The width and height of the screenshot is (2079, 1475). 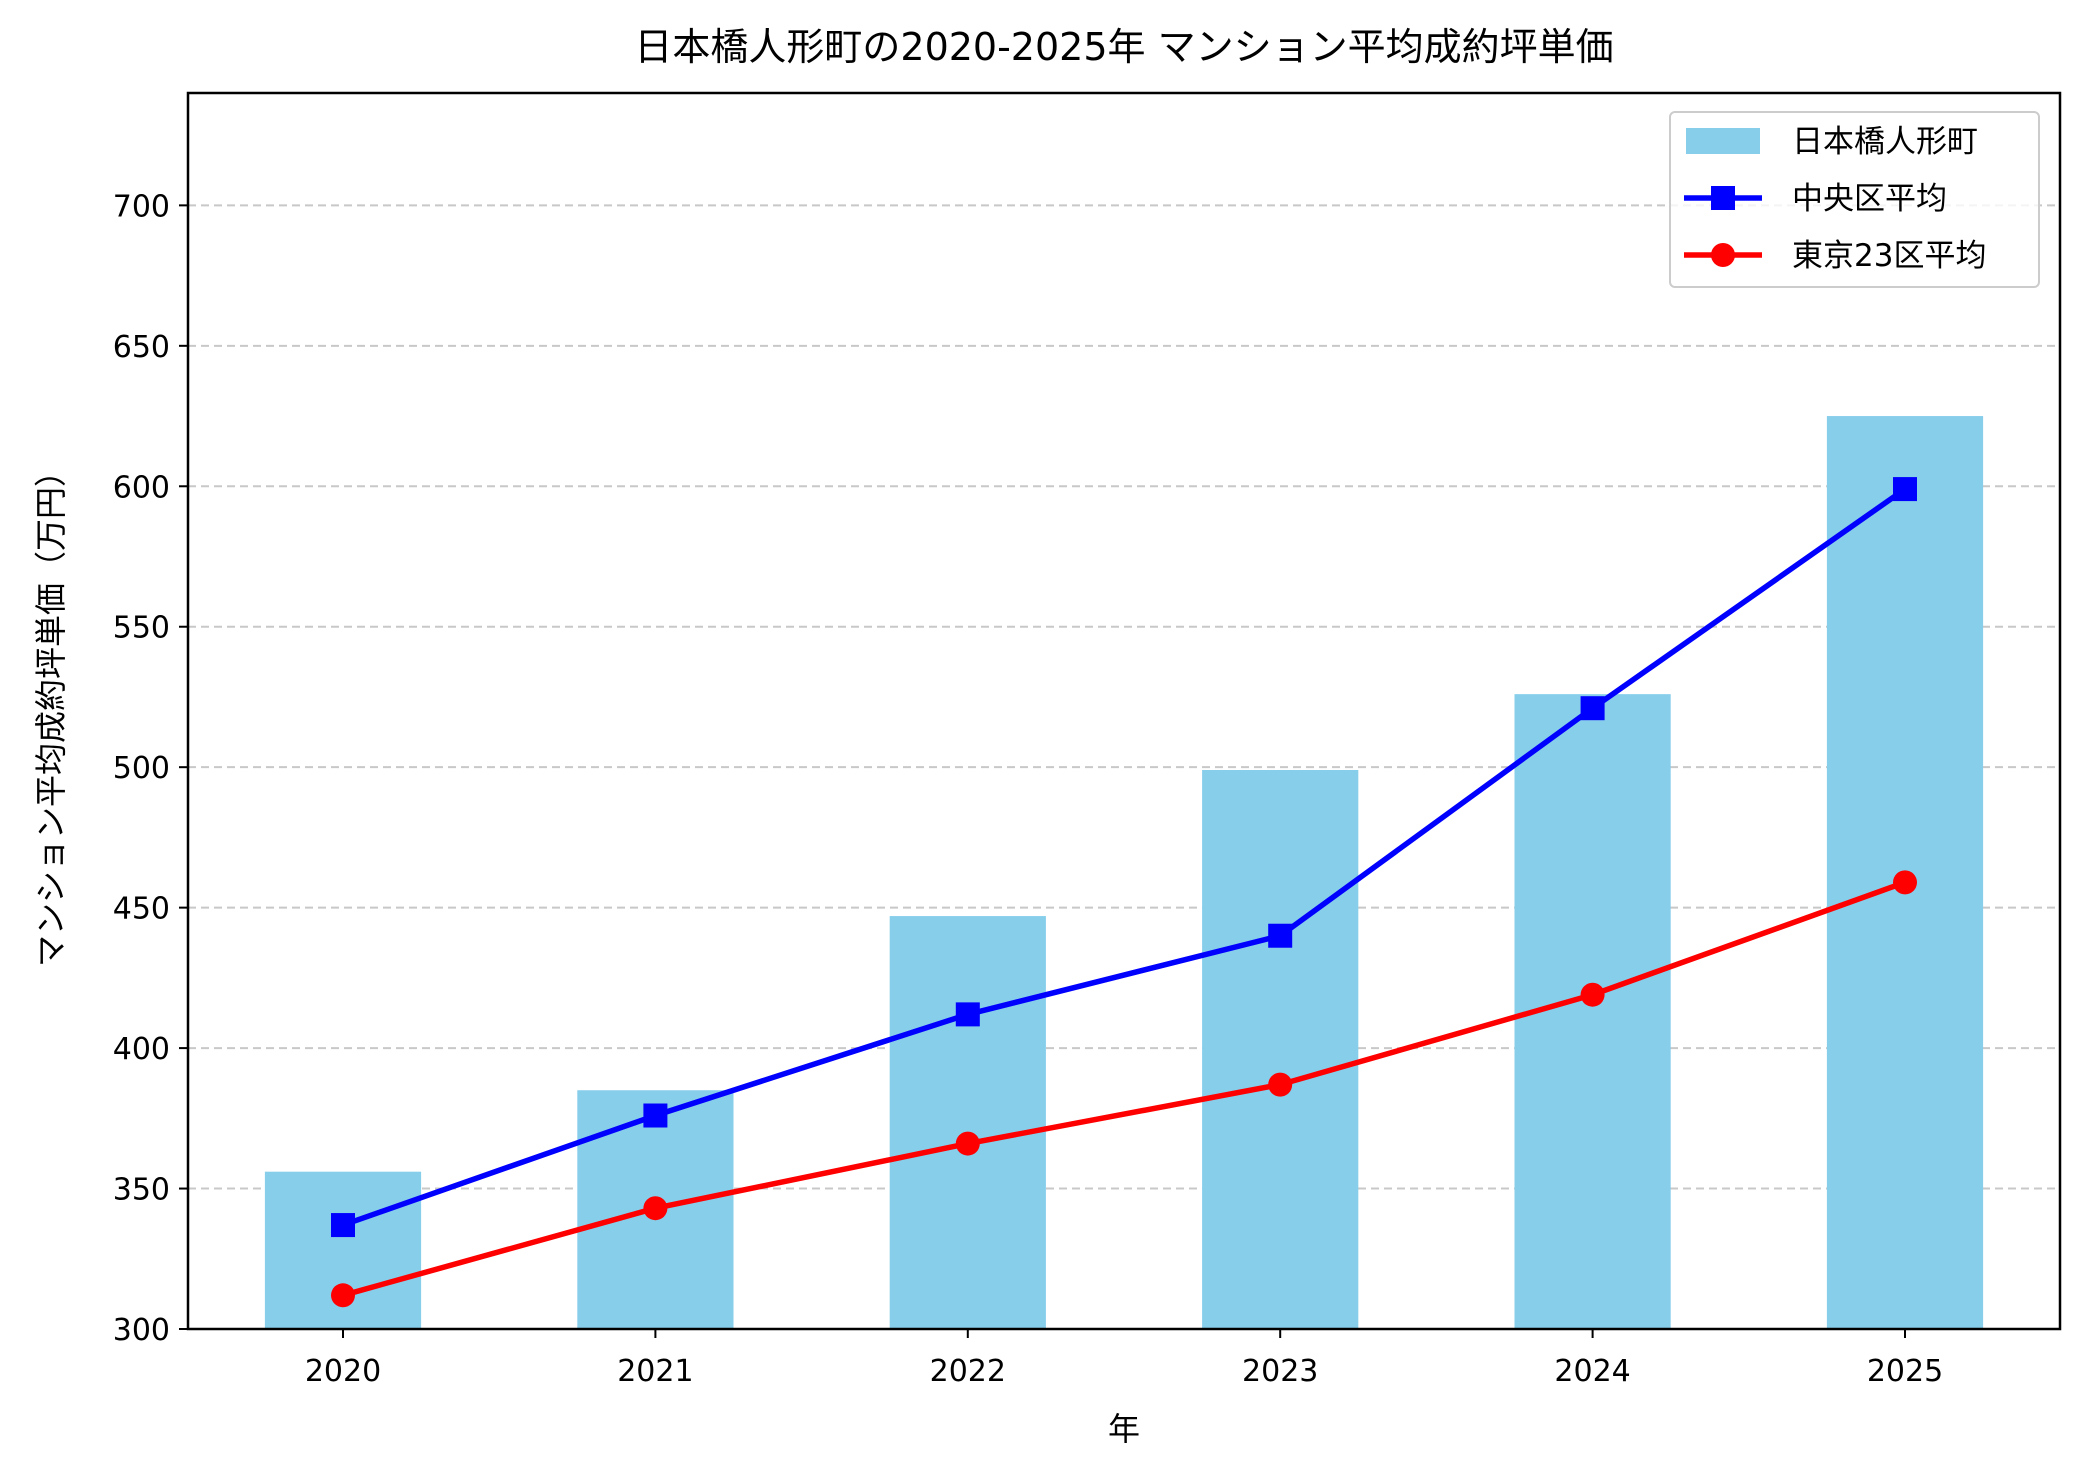 I want to click on x-tick-label: 2021, so click(x=655, y=1371).